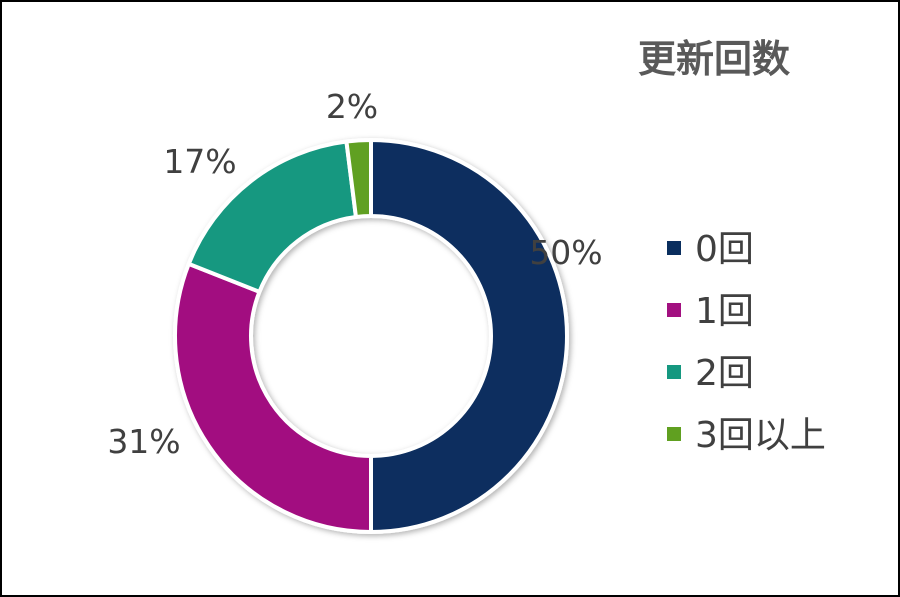 Image resolution: width=900 pixels, height=597 pixels. What do you see at coordinates (724, 311) in the screenshot?
I see `legend-label-2: 1回` at bounding box center [724, 311].